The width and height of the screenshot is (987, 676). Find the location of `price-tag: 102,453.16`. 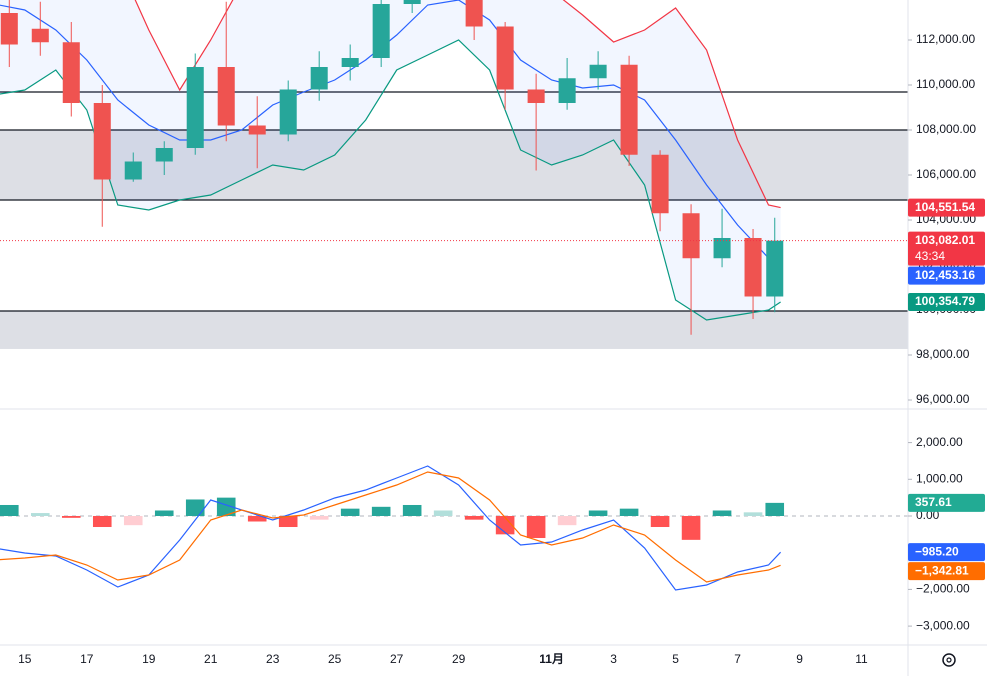

price-tag: 102,453.16 is located at coordinates (946, 275).